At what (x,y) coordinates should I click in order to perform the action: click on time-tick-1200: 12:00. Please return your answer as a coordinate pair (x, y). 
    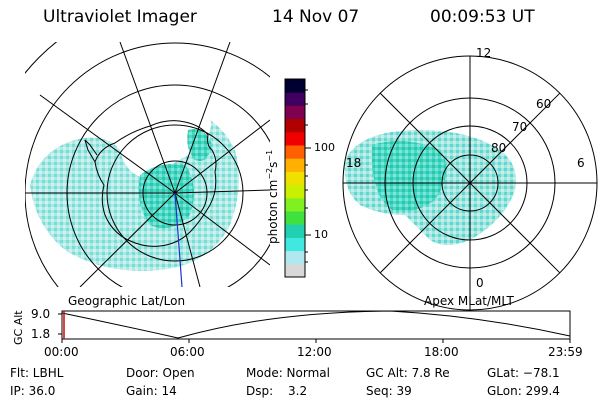
    Looking at the image, I should click on (314, 352).